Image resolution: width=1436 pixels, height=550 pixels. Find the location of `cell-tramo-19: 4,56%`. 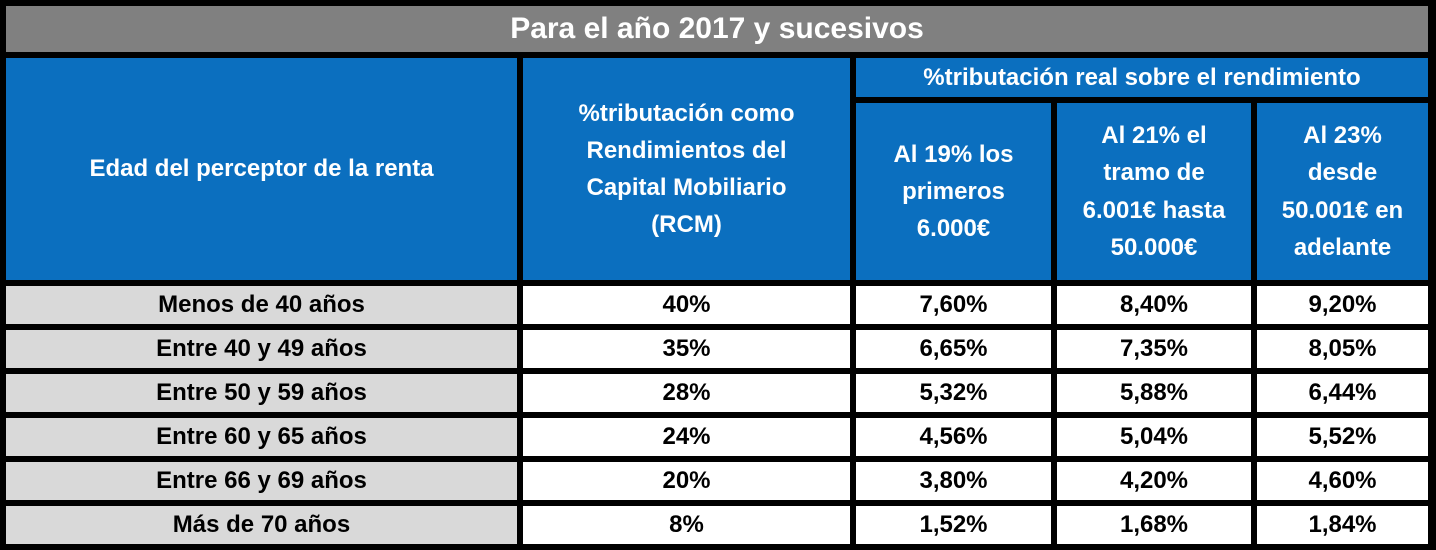

cell-tramo-19: 4,56% is located at coordinates (953, 437).